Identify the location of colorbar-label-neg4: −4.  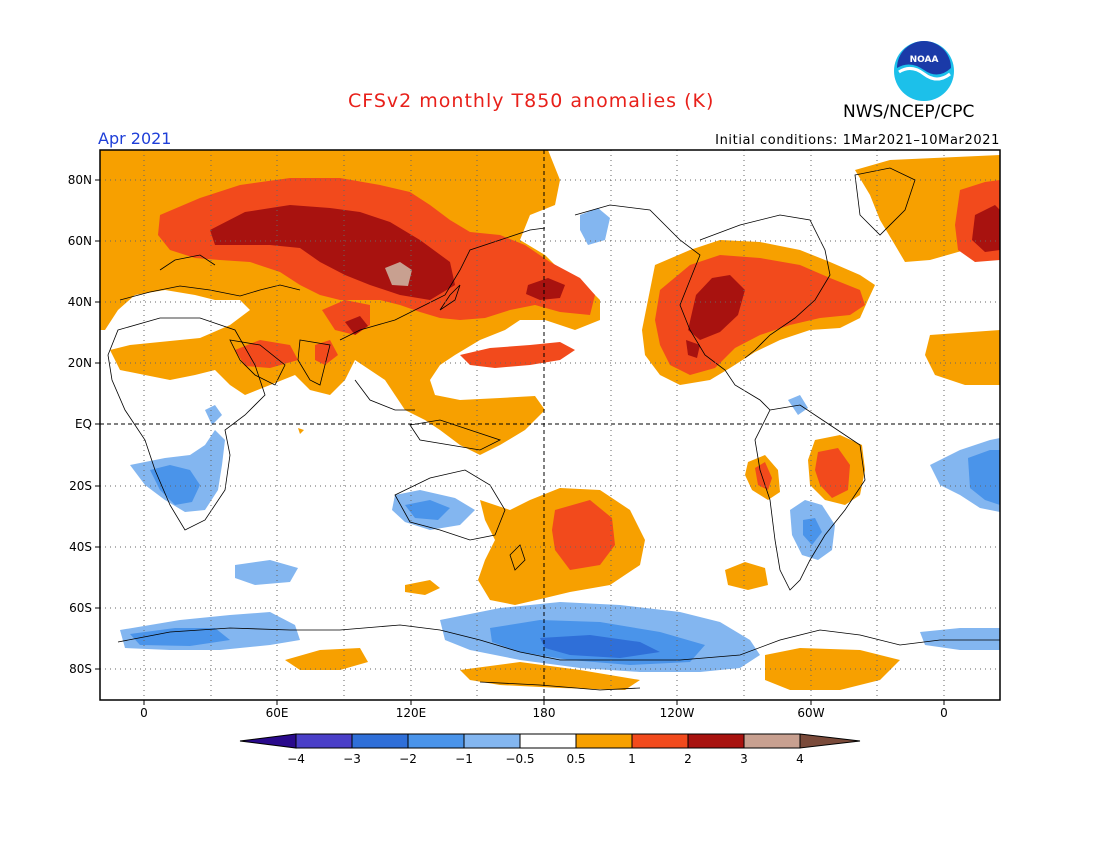
(296, 759).